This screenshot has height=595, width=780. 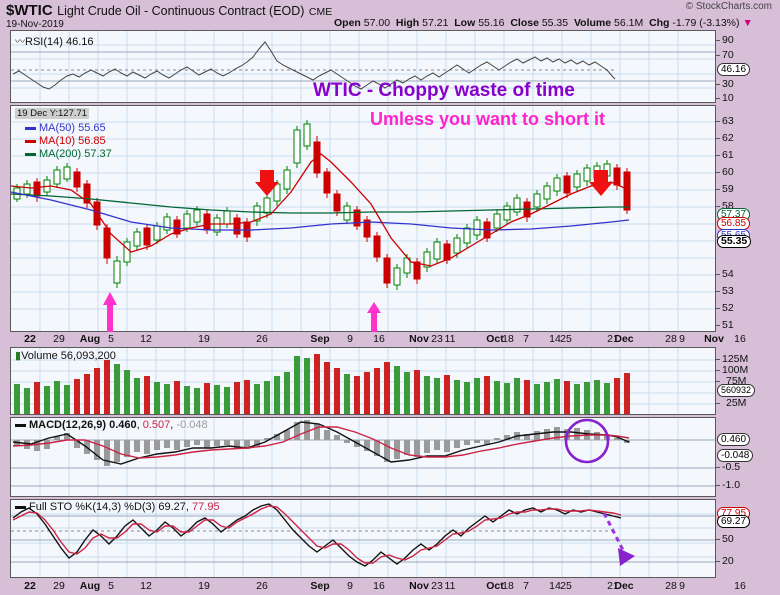 I want to click on xlab-12: 12, so click(x=146, y=339).